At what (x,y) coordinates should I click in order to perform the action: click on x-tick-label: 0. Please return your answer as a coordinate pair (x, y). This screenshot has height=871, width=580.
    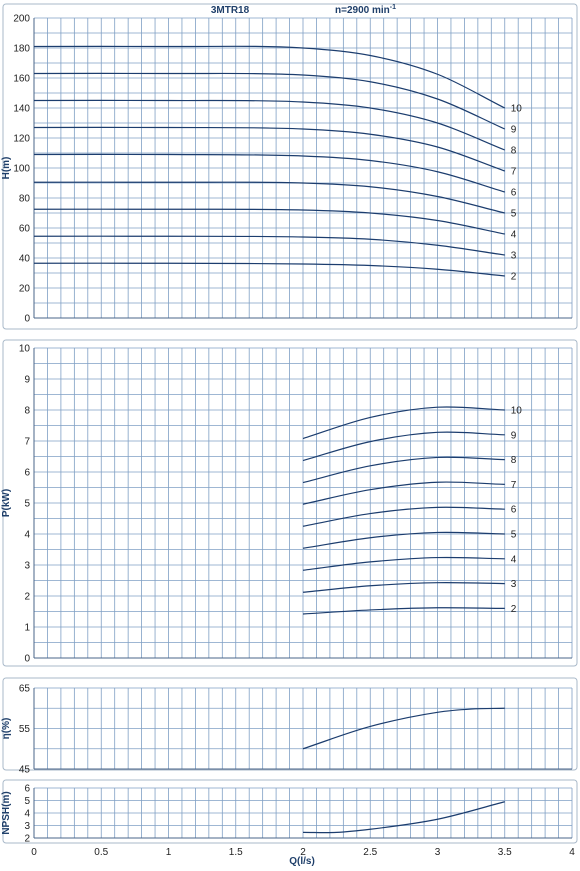
    Looking at the image, I should click on (34, 852).